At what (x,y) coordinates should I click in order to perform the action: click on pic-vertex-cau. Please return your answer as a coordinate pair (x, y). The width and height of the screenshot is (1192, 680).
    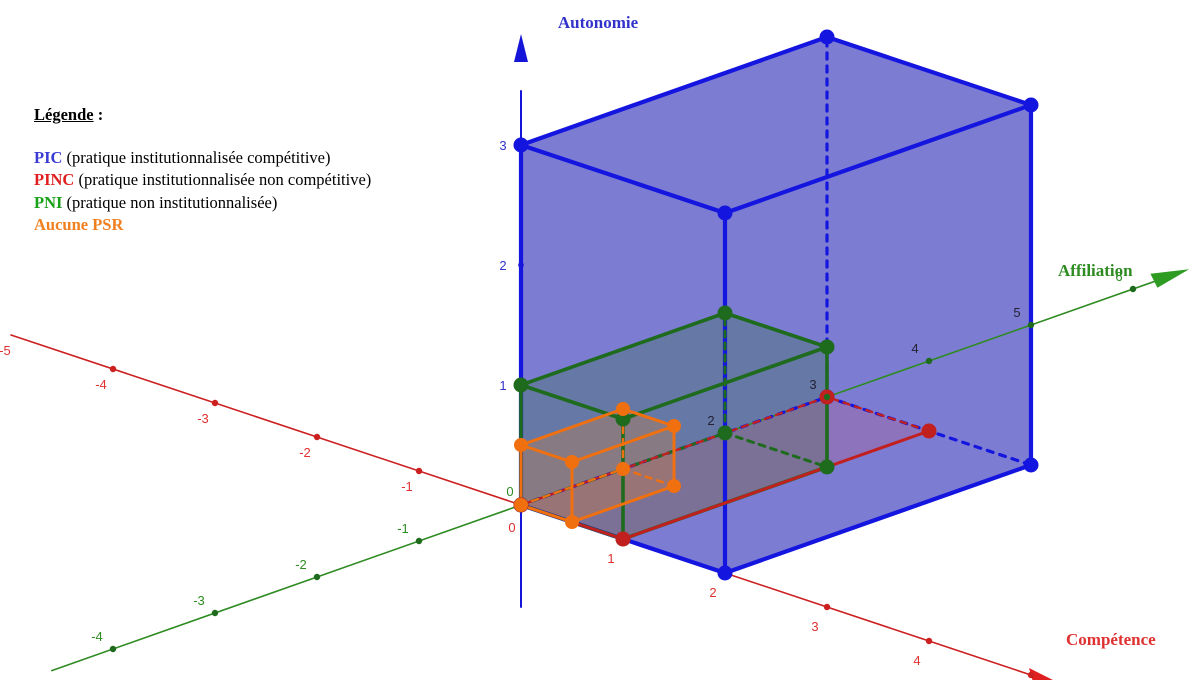
    Looking at the image, I should click on (1031, 105).